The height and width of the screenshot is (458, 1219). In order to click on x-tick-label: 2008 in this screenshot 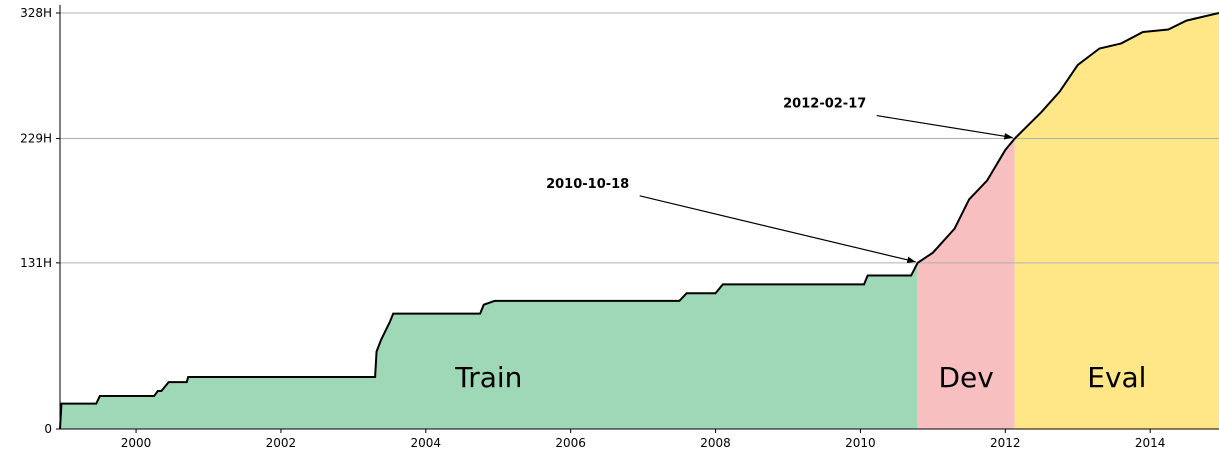, I will do `click(715, 443)`.